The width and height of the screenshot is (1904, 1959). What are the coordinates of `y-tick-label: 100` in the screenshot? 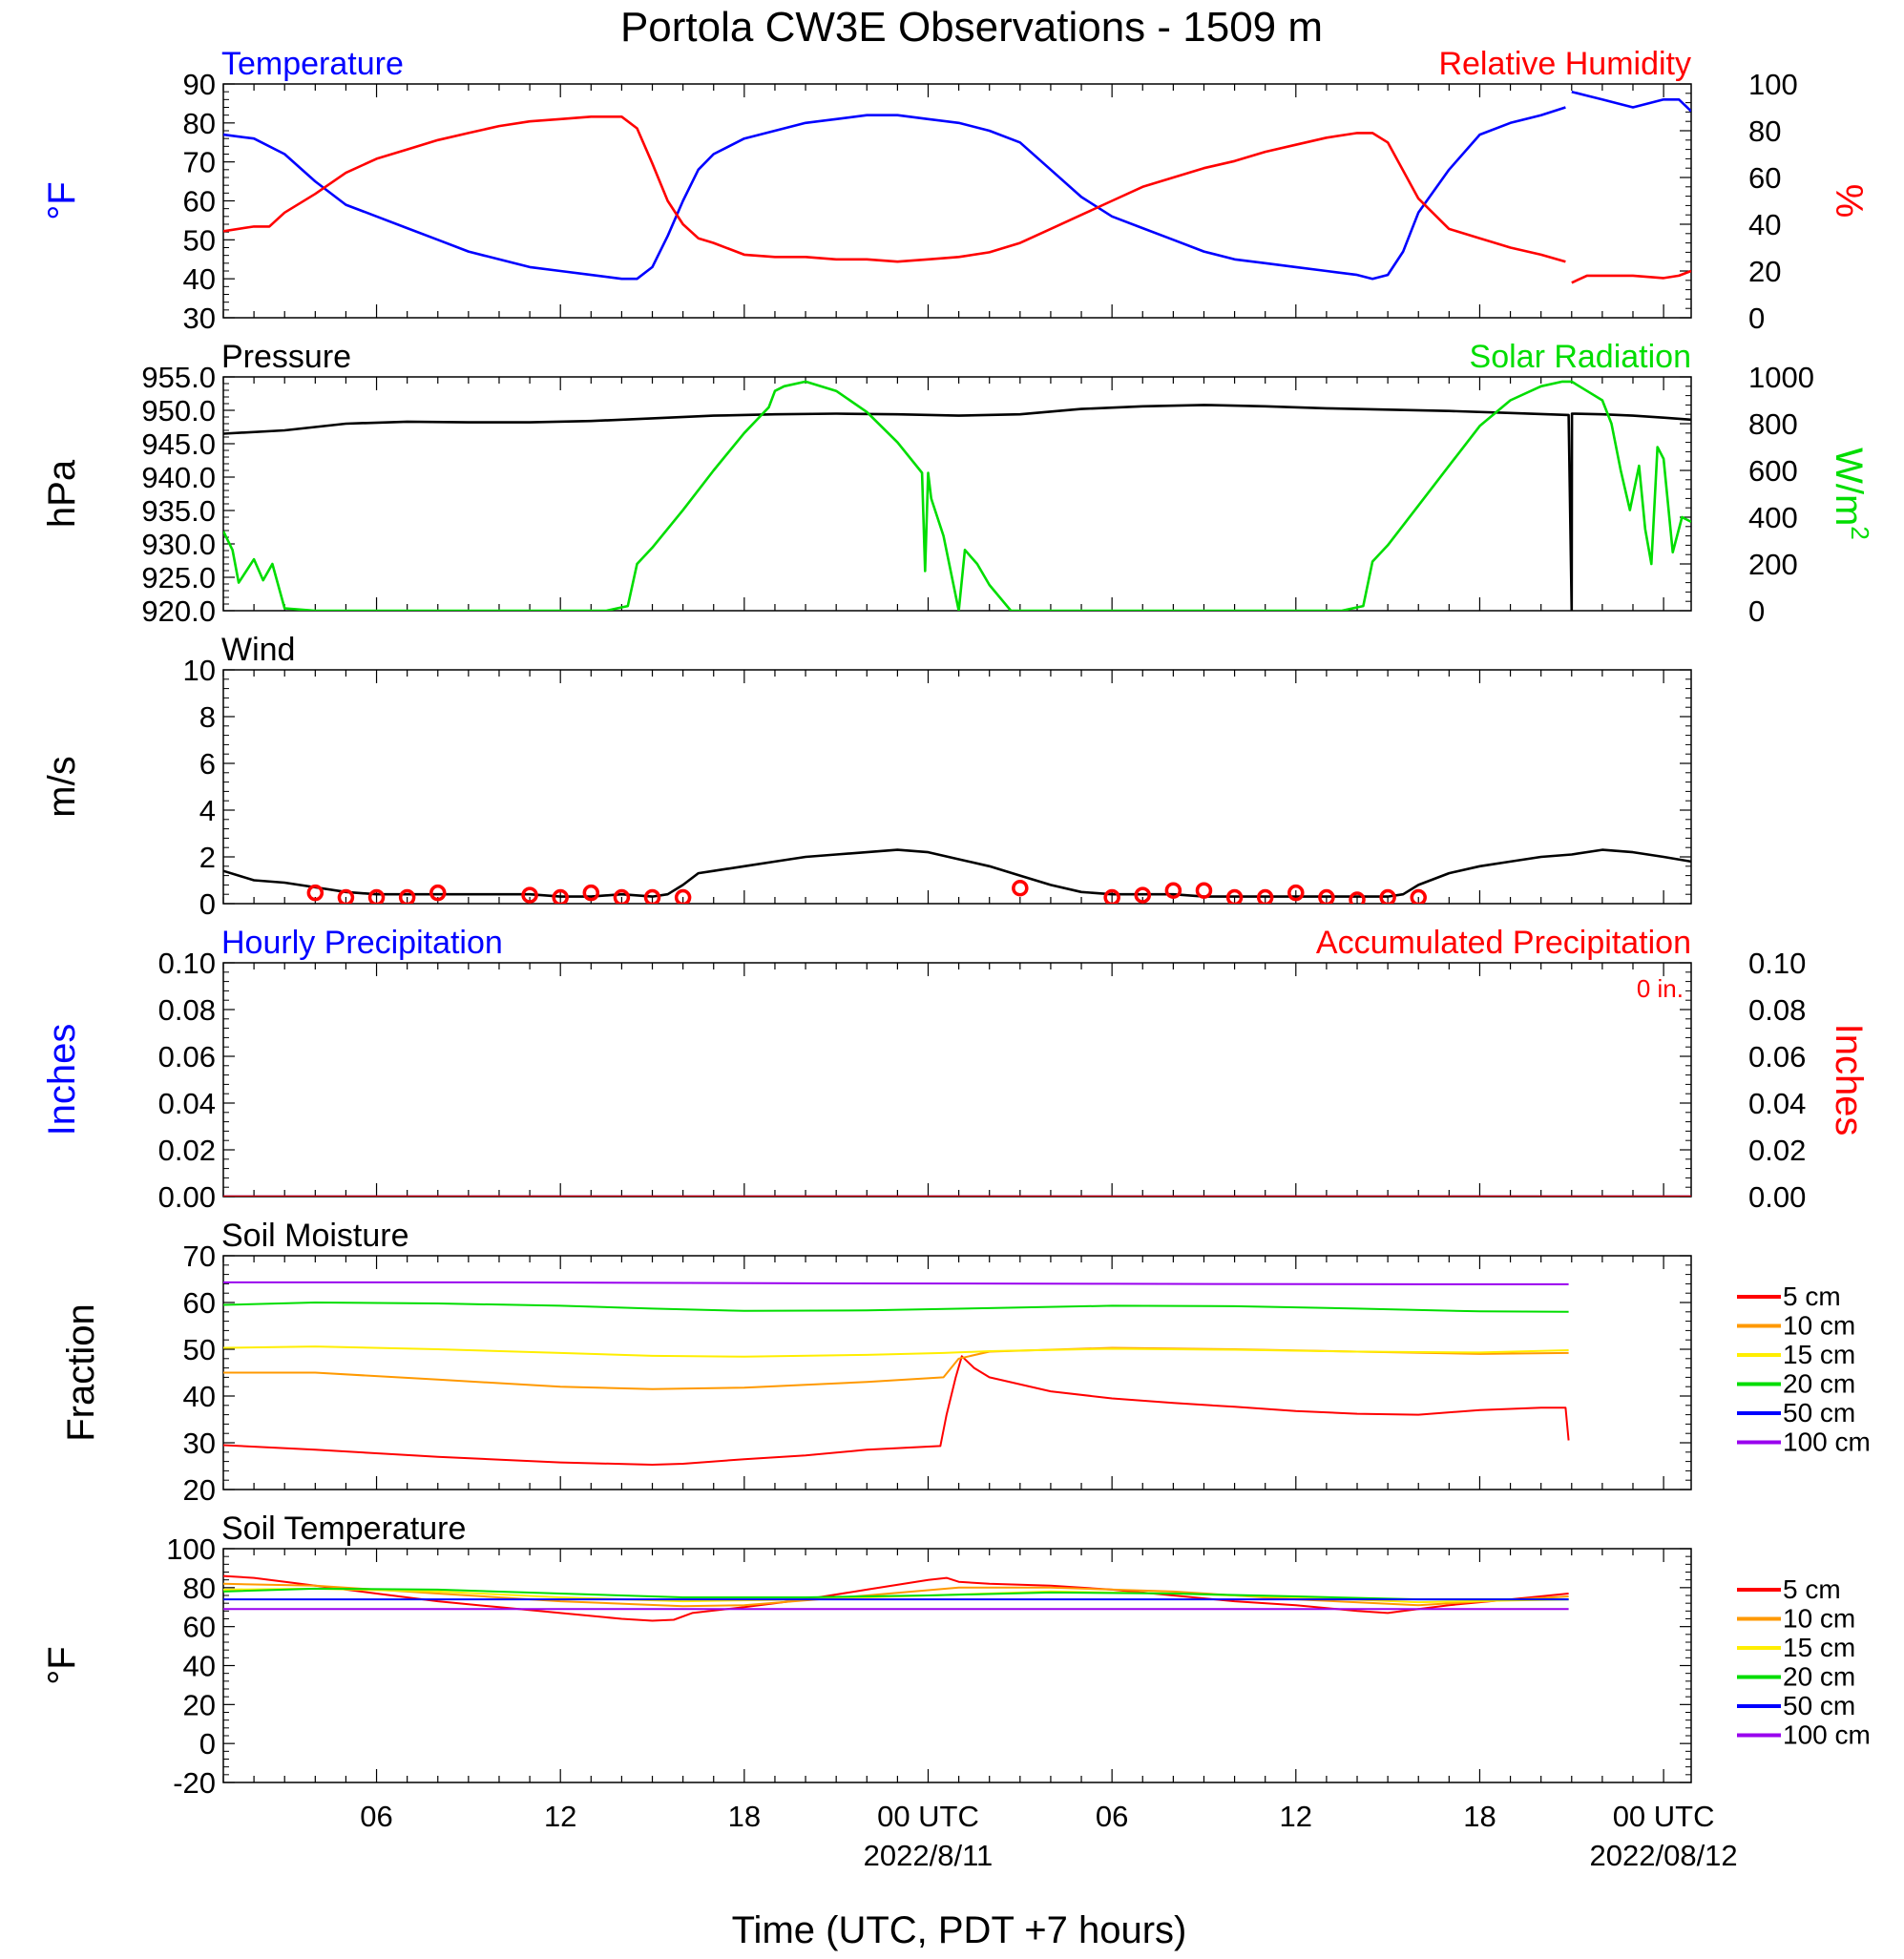 It's located at (191, 1549).